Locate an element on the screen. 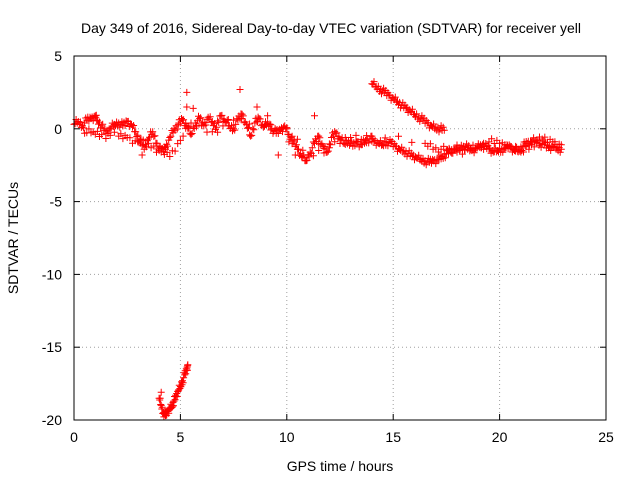 This screenshot has width=640, height=480. series-secondary-branch is located at coordinates (323, 137).